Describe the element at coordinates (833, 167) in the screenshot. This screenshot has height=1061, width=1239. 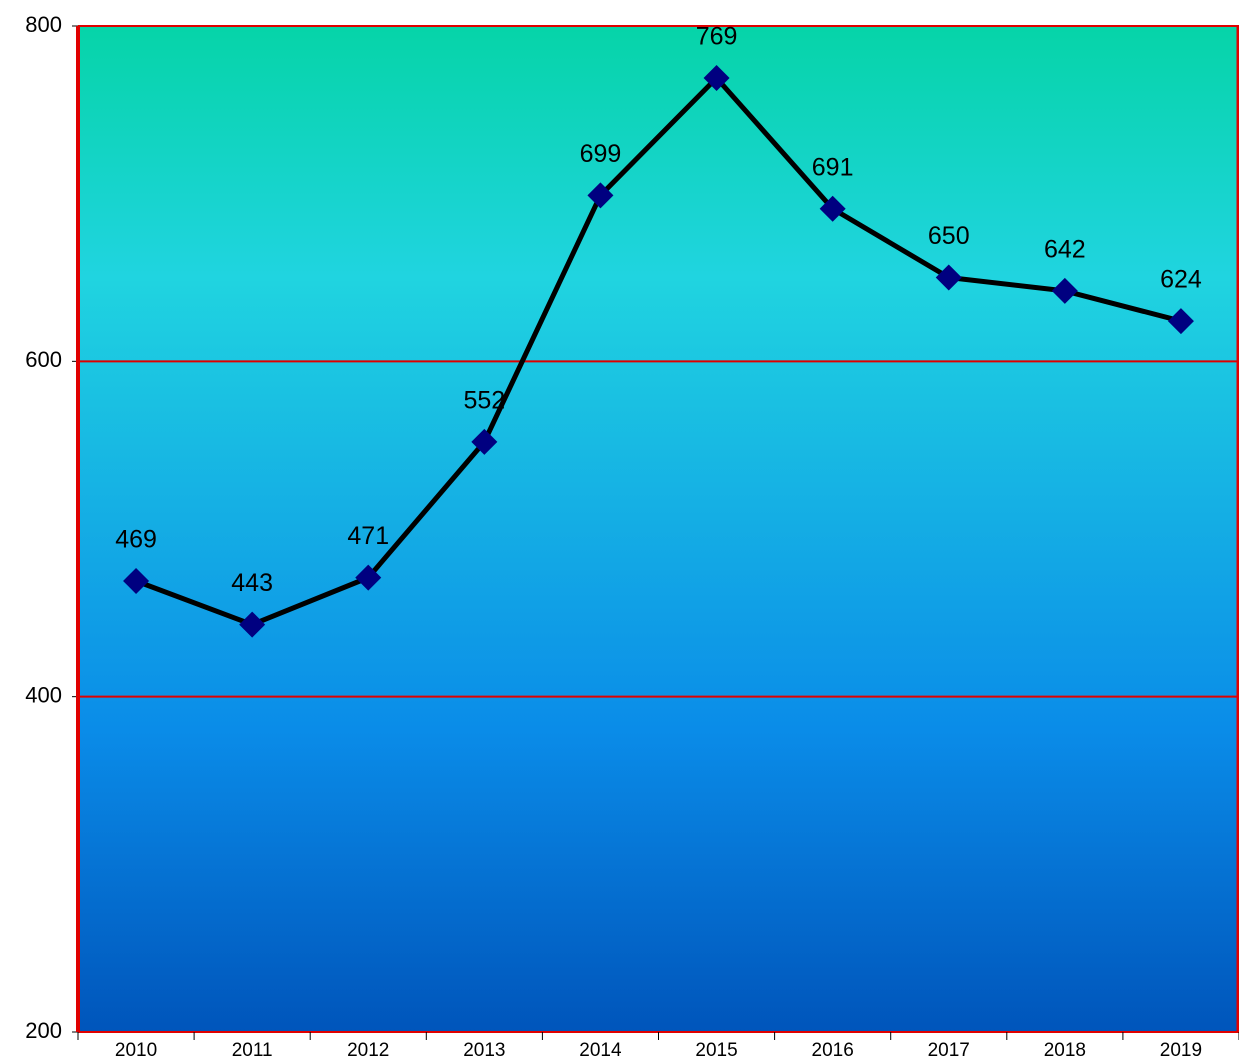
I see `data-label: 691` at that location.